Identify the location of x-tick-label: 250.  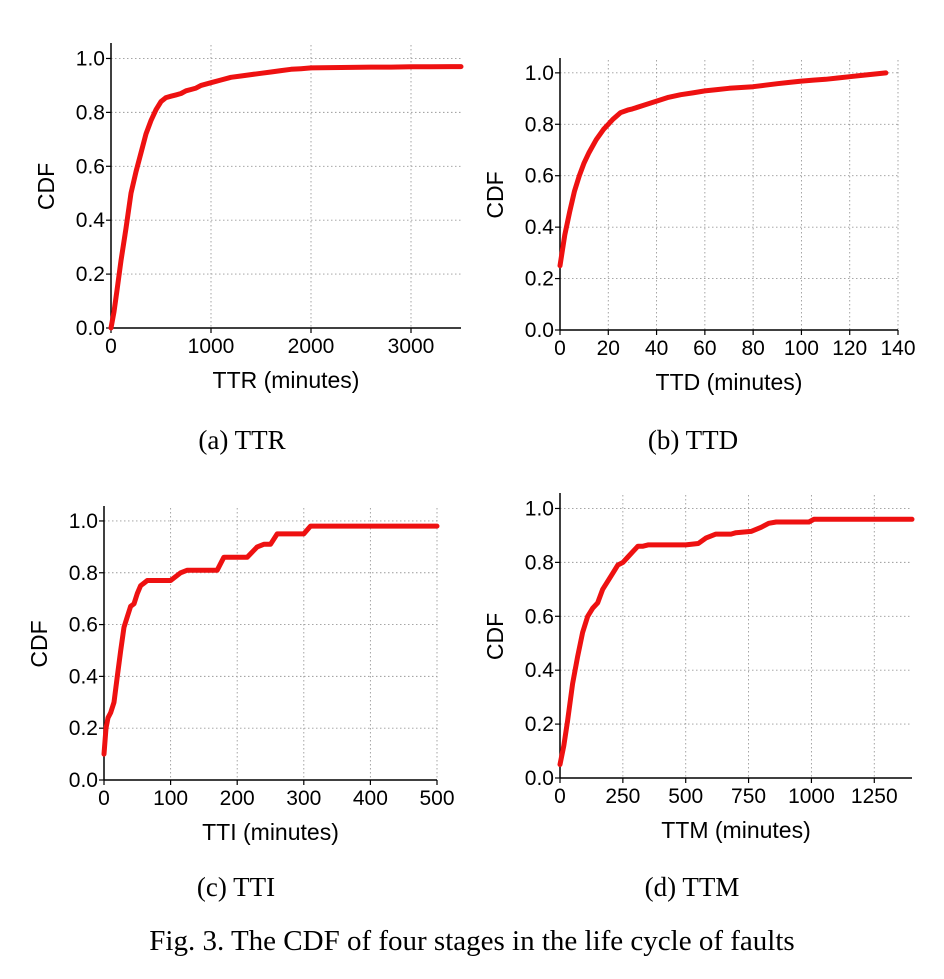
(622, 796).